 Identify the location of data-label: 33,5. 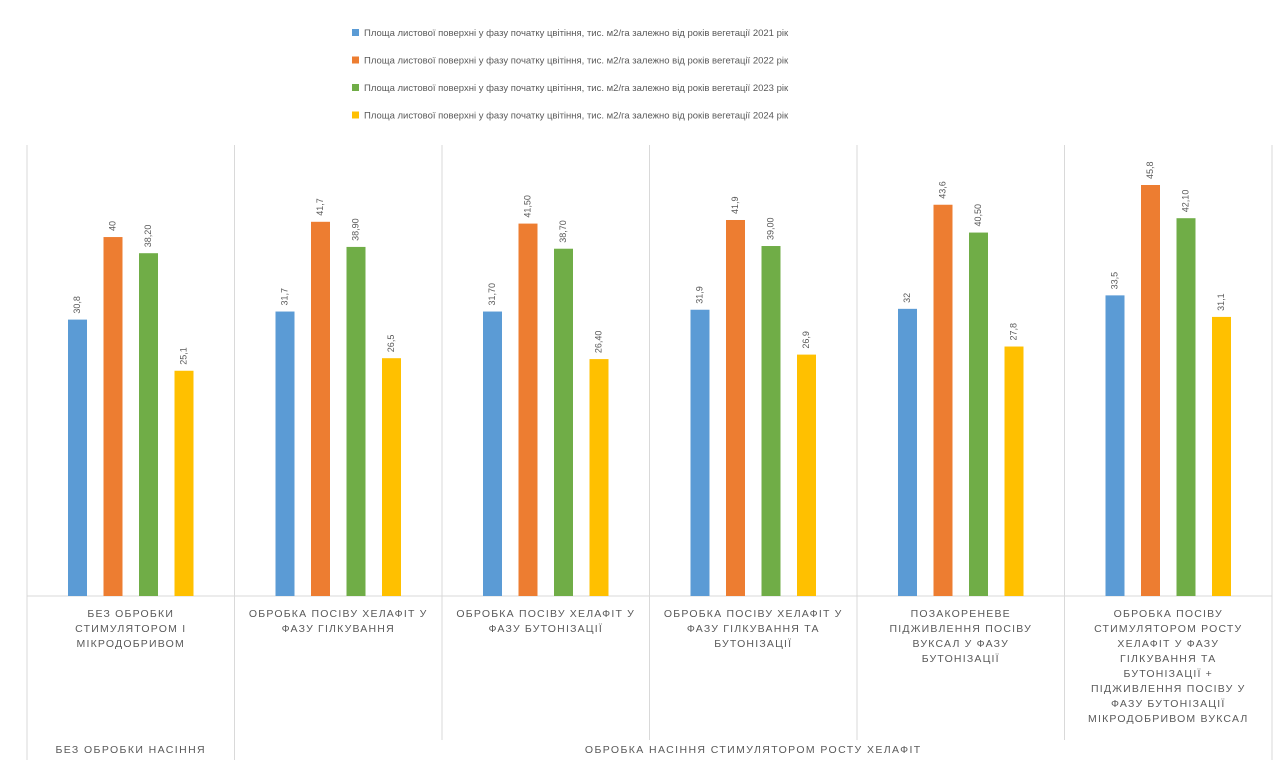
(1114, 281).